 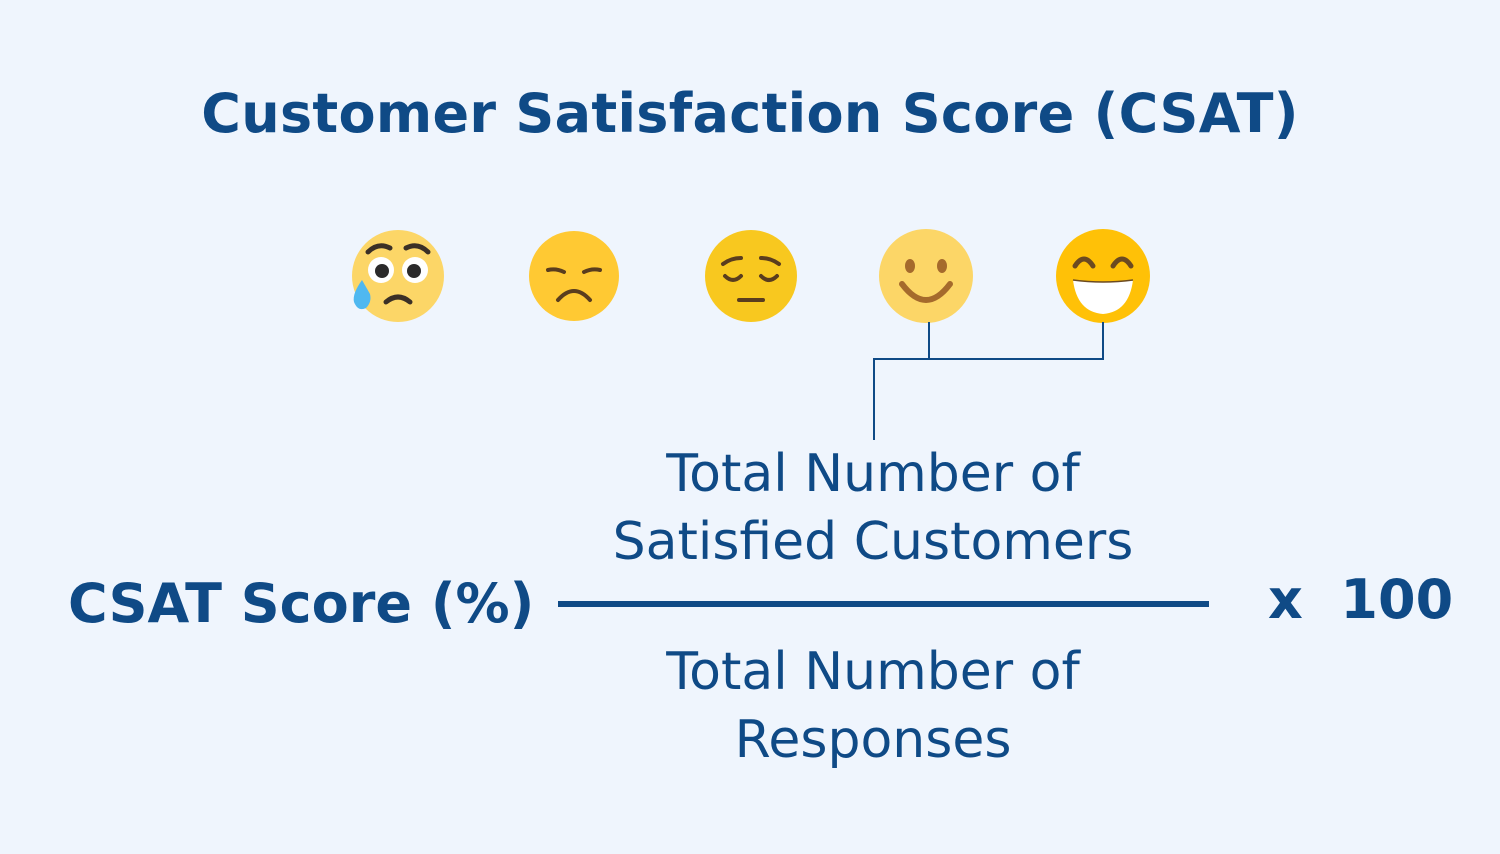 I want to click on numerator-line-1: Total Number of, so click(x=873, y=474).